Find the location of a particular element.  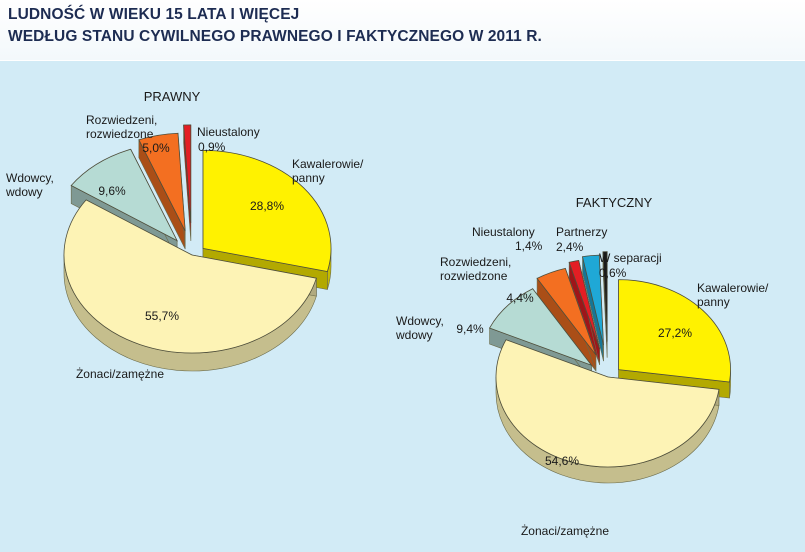

slice-value-nieustalony: 1,4% is located at coordinates (529, 246).